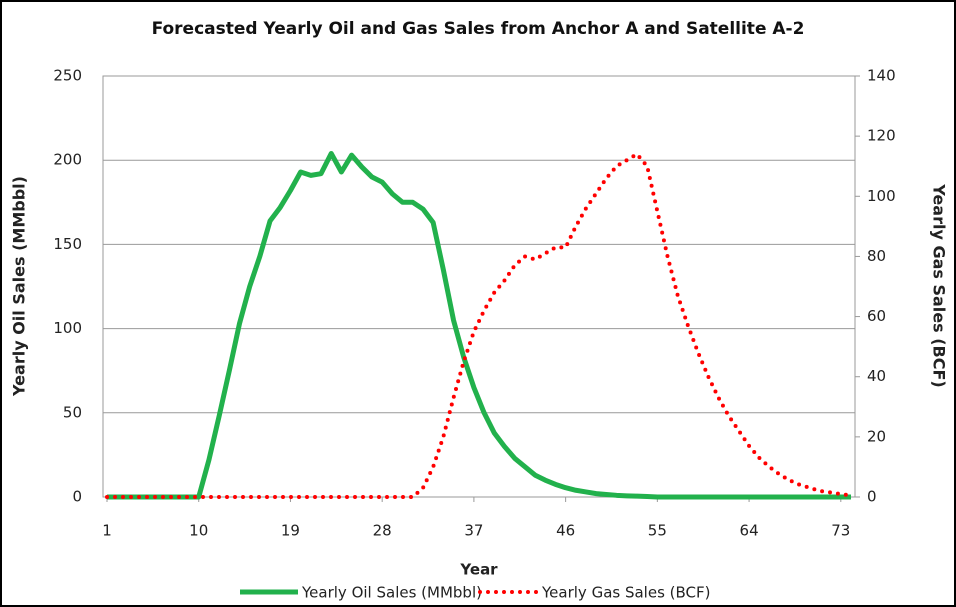 Image resolution: width=956 pixels, height=607 pixels. What do you see at coordinates (67, 160) in the screenshot?
I see `y-tick-label: 200` at bounding box center [67, 160].